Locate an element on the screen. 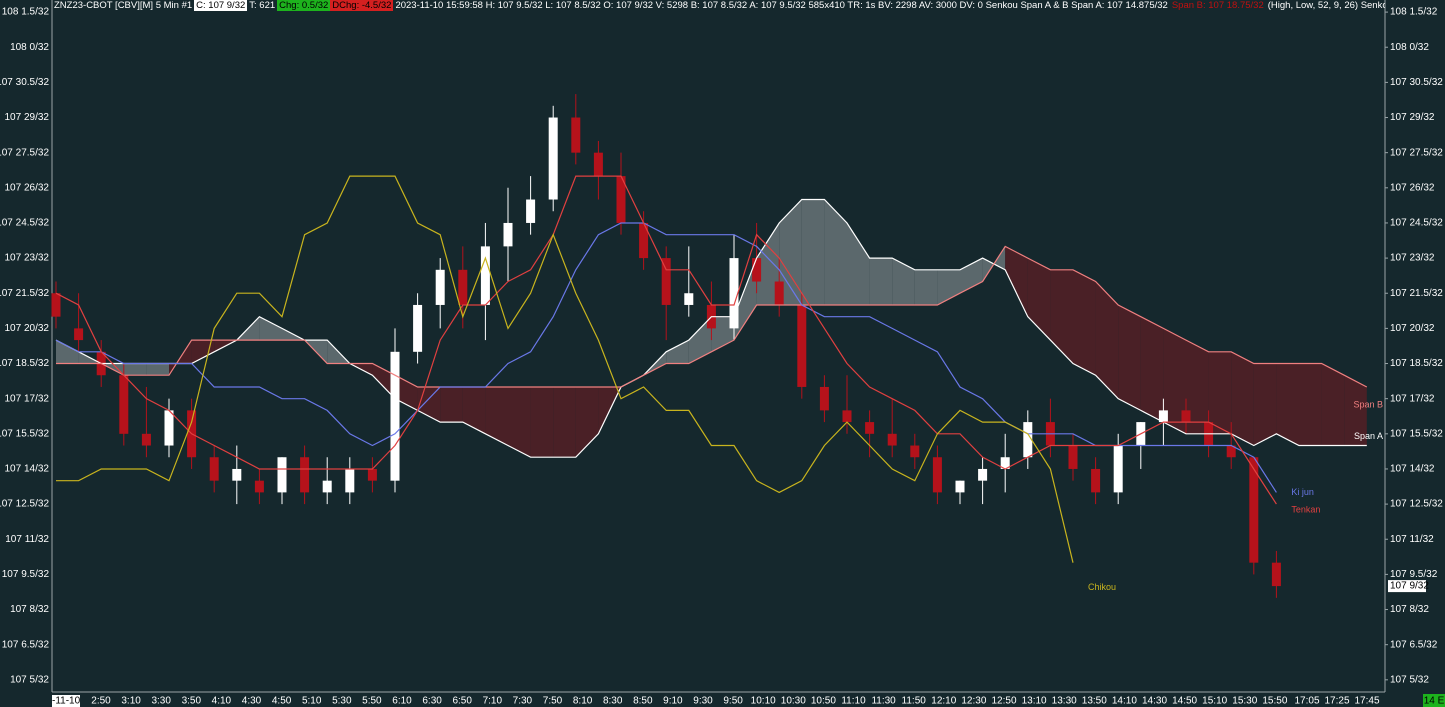  y-tick-label-right: 107 12.5/32 is located at coordinates (1416, 504).